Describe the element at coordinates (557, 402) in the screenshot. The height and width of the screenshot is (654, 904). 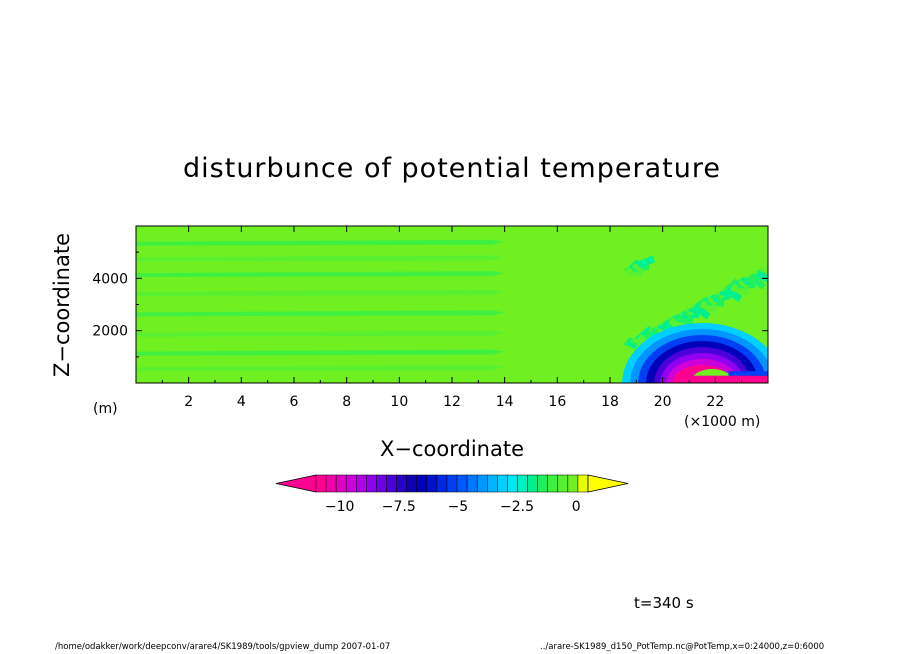
I see `x-tick-label: 16` at that location.